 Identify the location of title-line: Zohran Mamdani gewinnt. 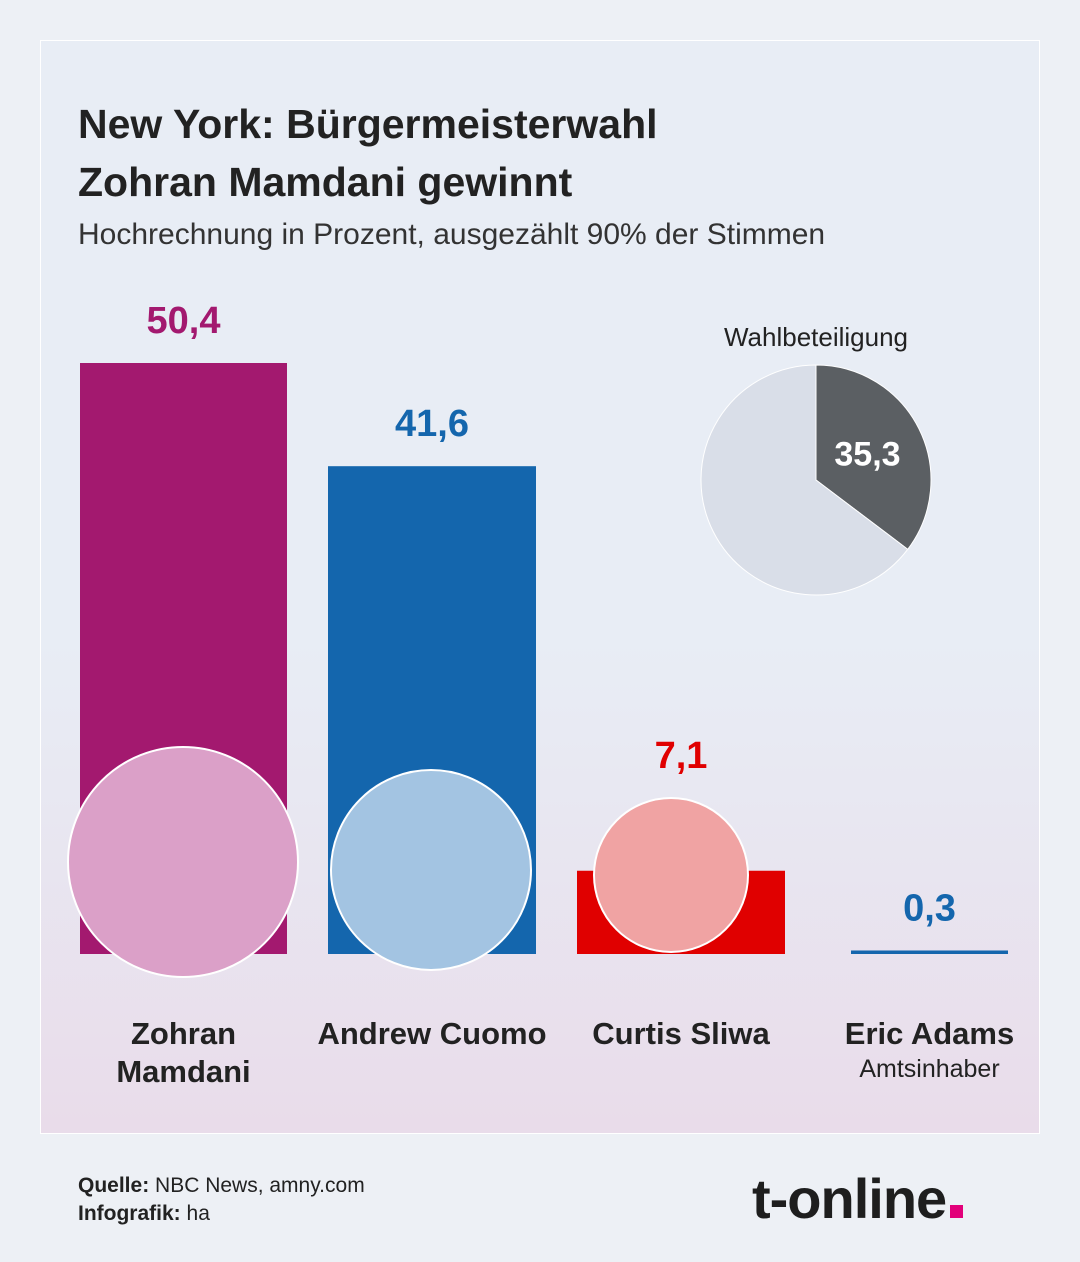
(325, 182).